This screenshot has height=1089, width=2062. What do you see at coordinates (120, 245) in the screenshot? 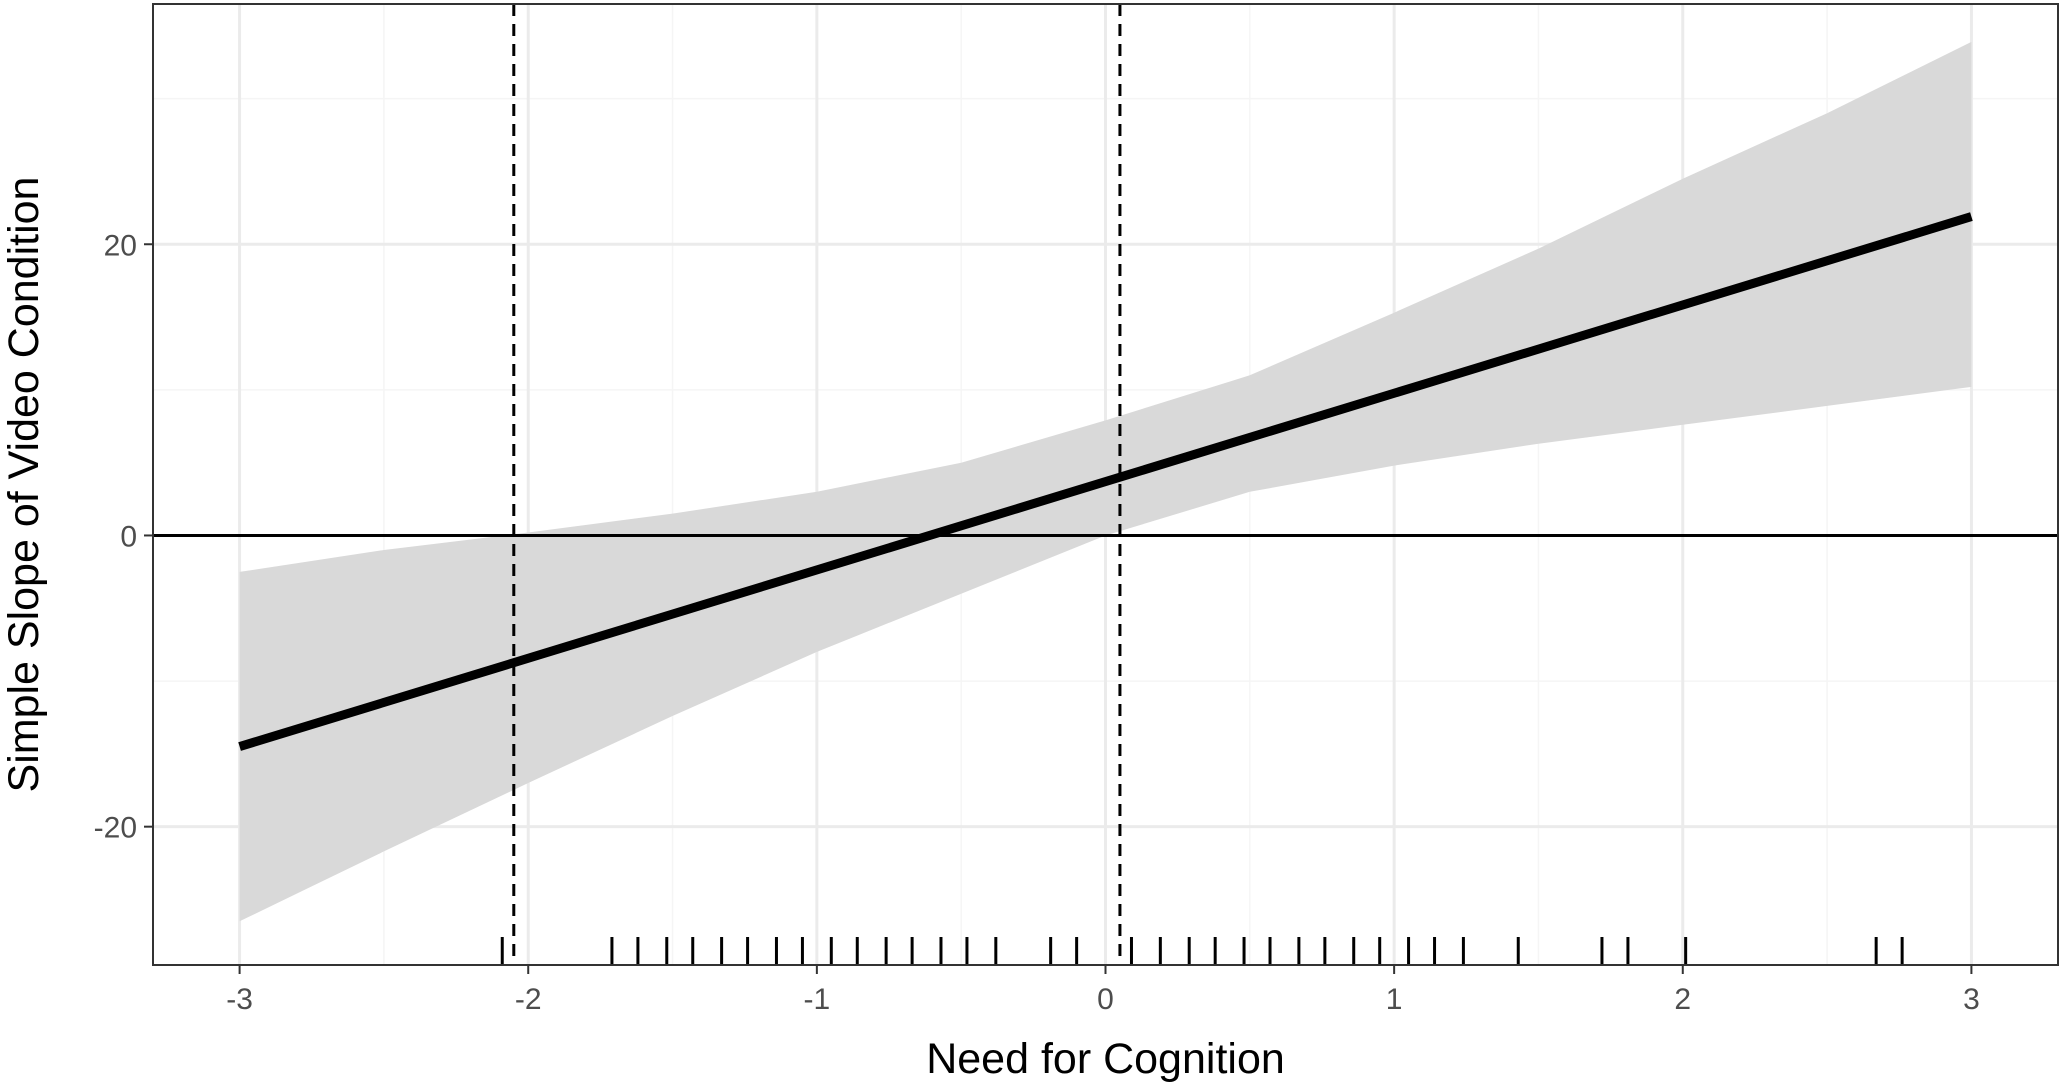
I see `y-tick-label: 20` at bounding box center [120, 245].